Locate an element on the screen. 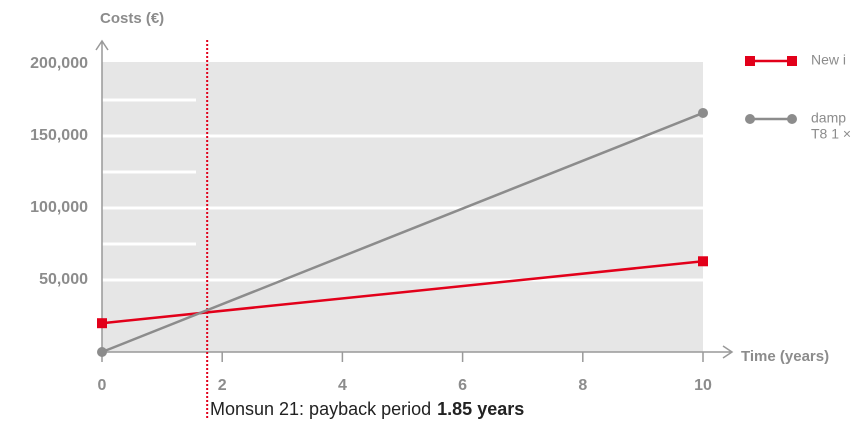  annotation-bold: 1.85 years is located at coordinates (480, 409).